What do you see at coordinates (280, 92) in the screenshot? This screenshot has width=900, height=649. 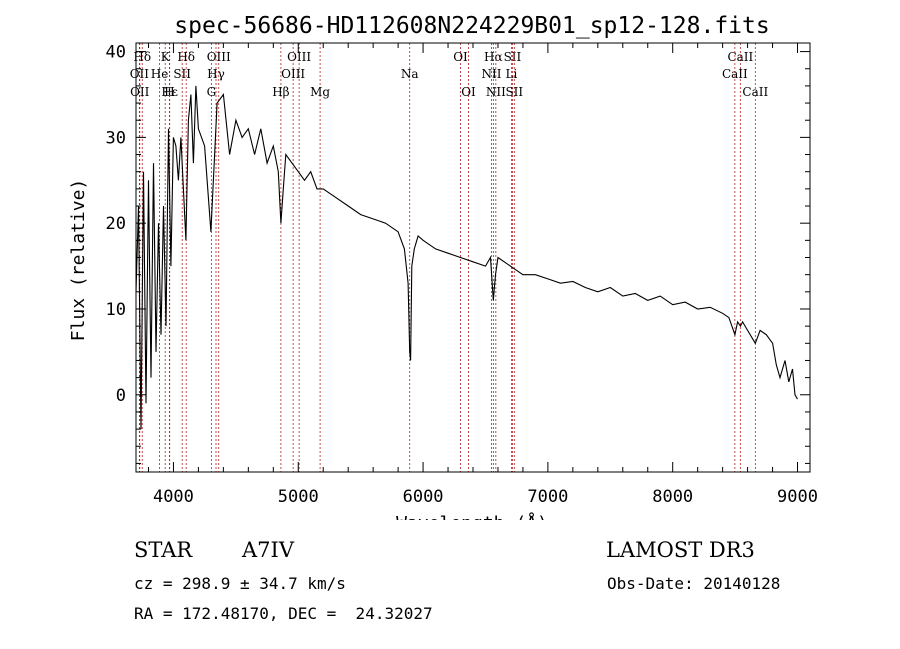 I see `marker-label-14: Hβ` at bounding box center [280, 92].